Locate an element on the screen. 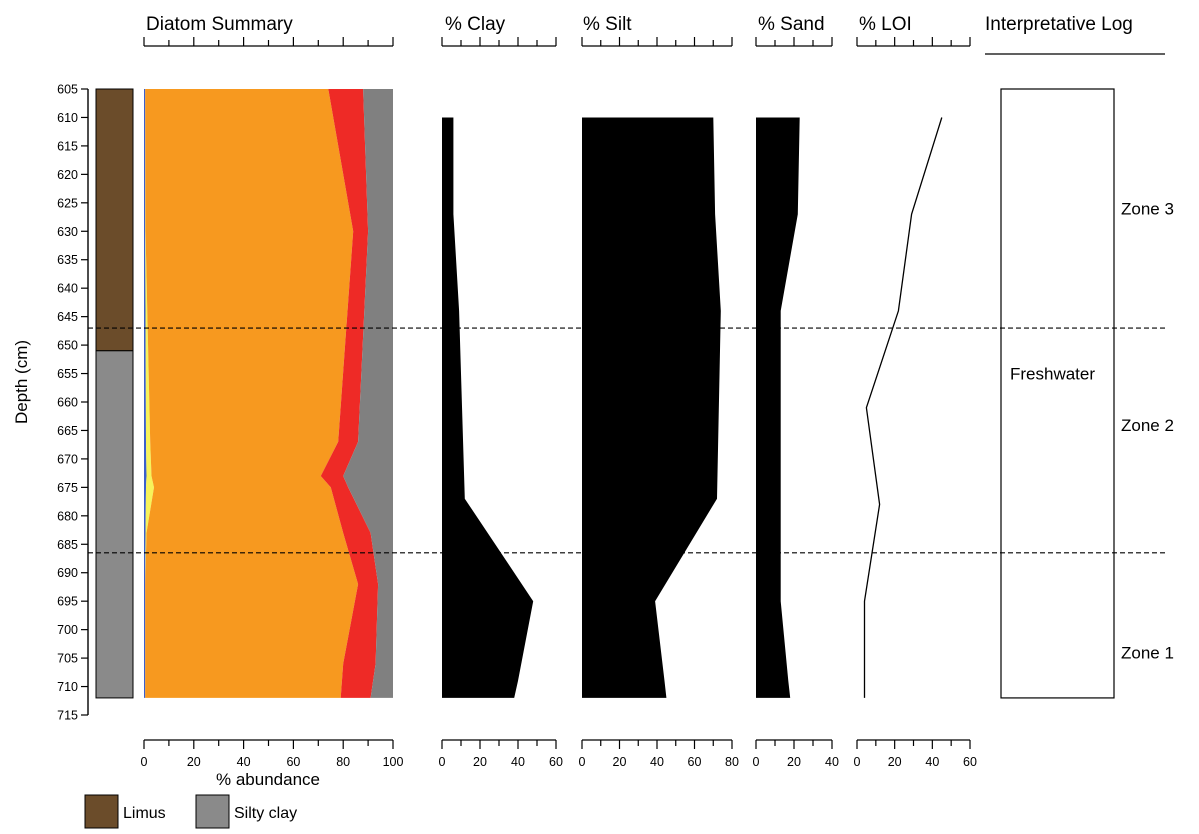  depth-tick-label: 695 is located at coordinates (67, 602).